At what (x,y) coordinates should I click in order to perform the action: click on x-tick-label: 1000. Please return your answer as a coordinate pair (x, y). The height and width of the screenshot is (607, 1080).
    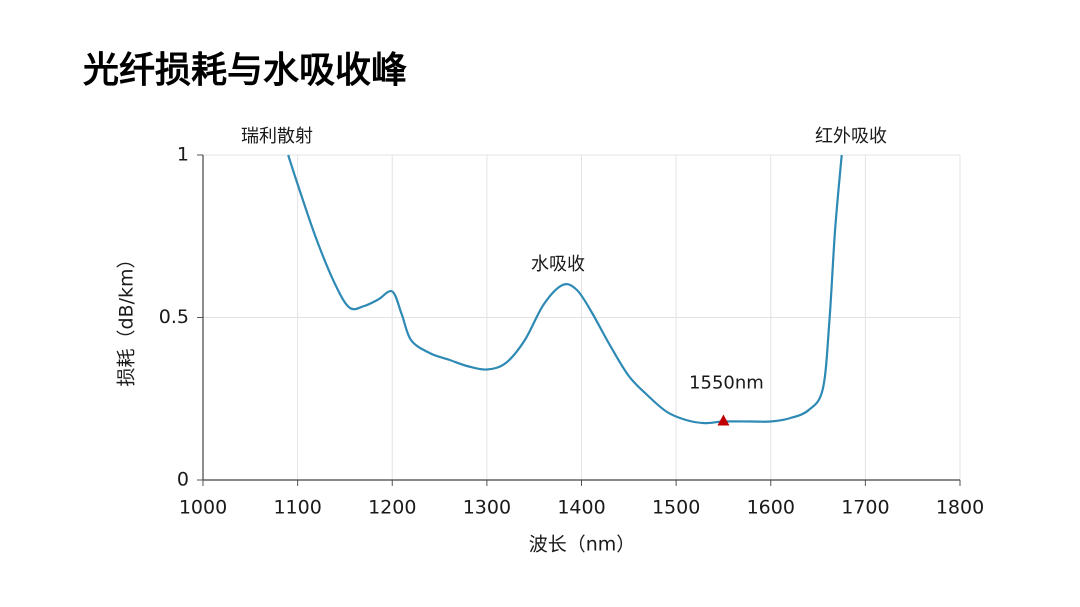
    Looking at the image, I should click on (203, 508).